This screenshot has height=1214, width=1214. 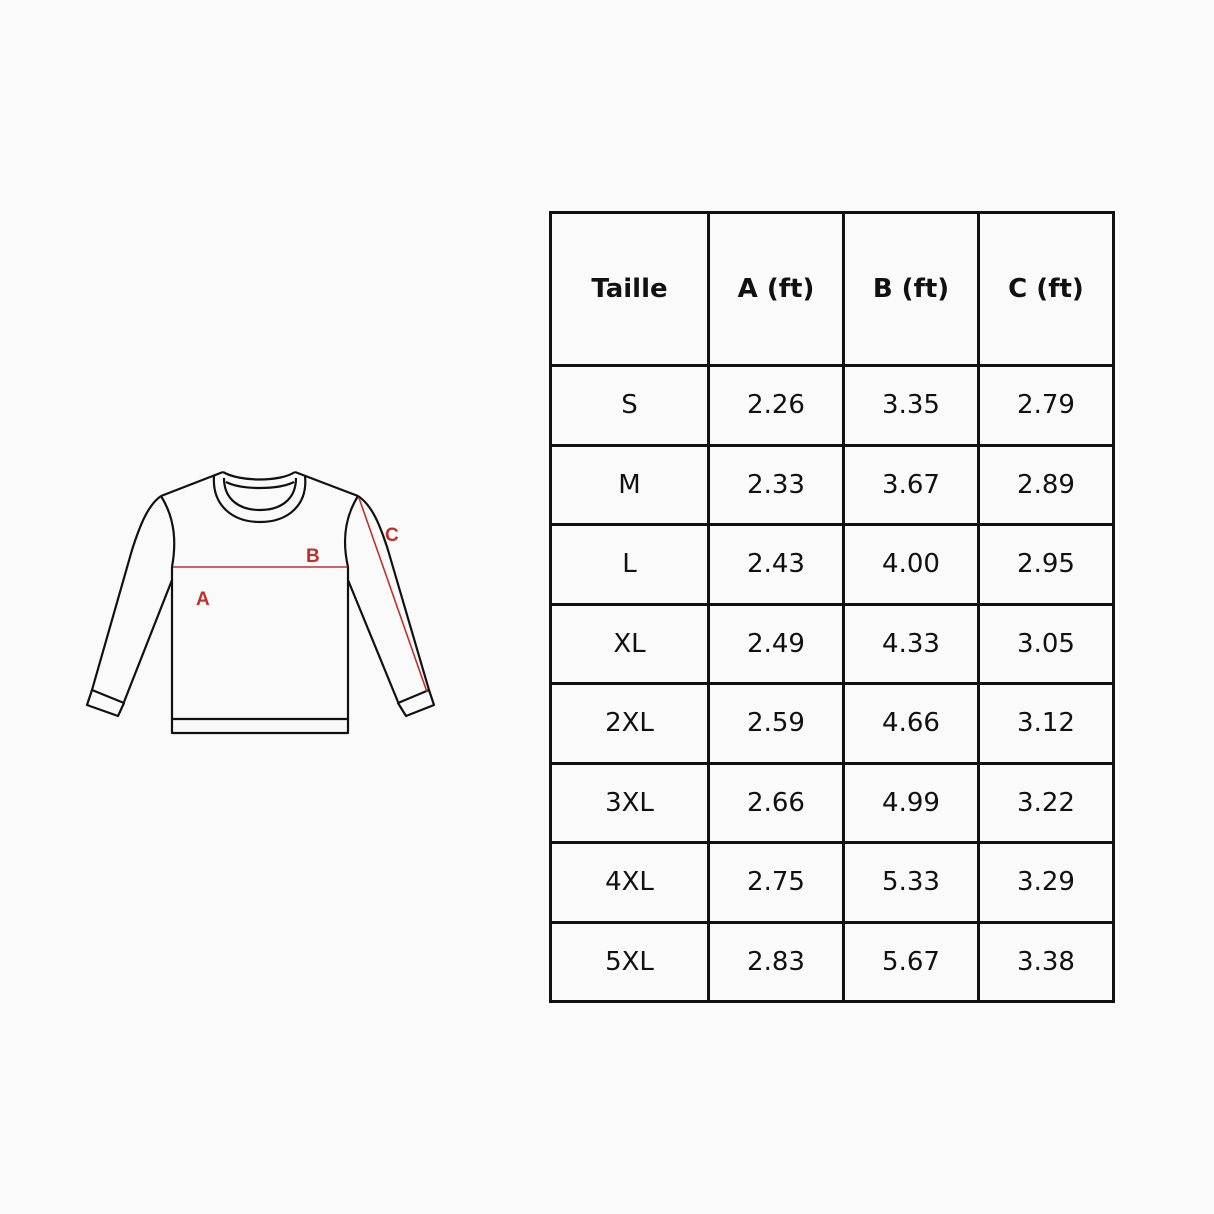 I want to click on header-size: Taille, so click(x=629, y=289).